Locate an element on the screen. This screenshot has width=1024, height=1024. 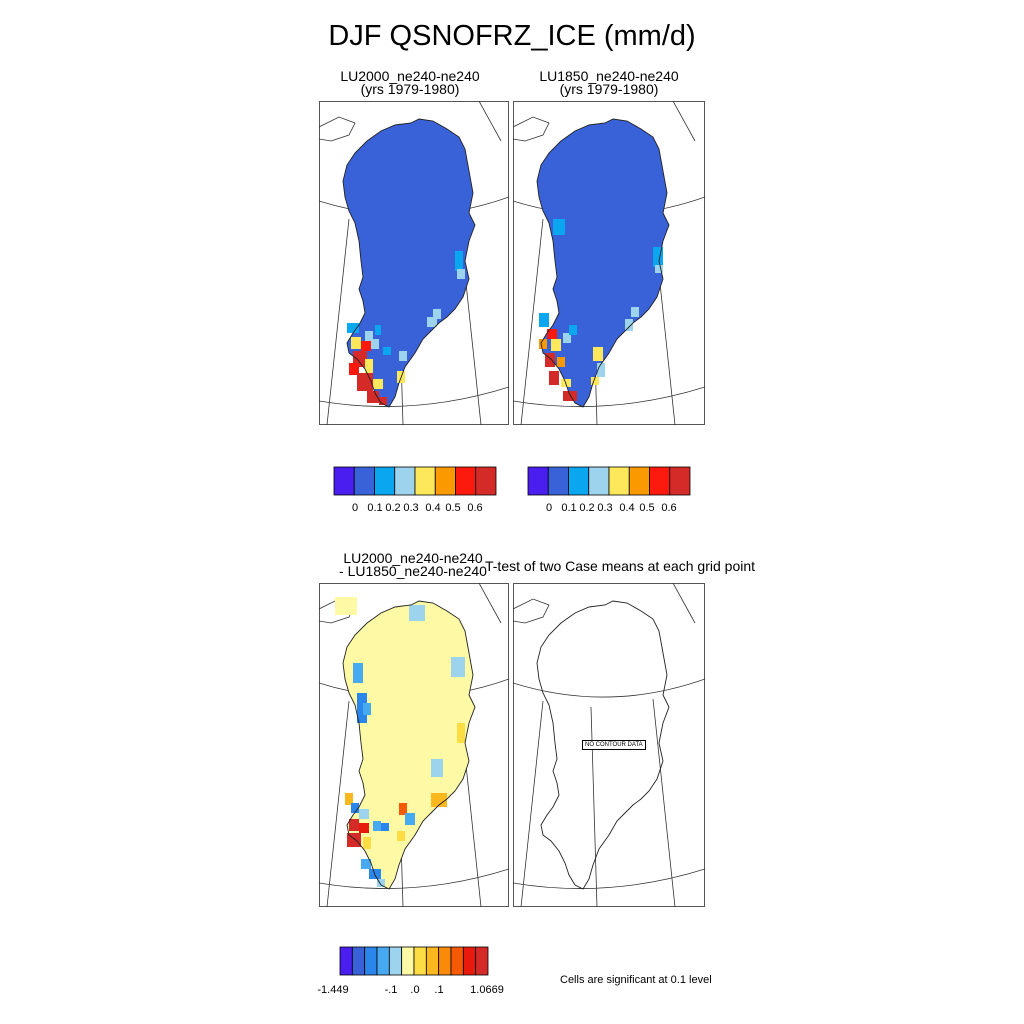
colorbar-tick-label: -.1 is located at coordinates (391, 990).